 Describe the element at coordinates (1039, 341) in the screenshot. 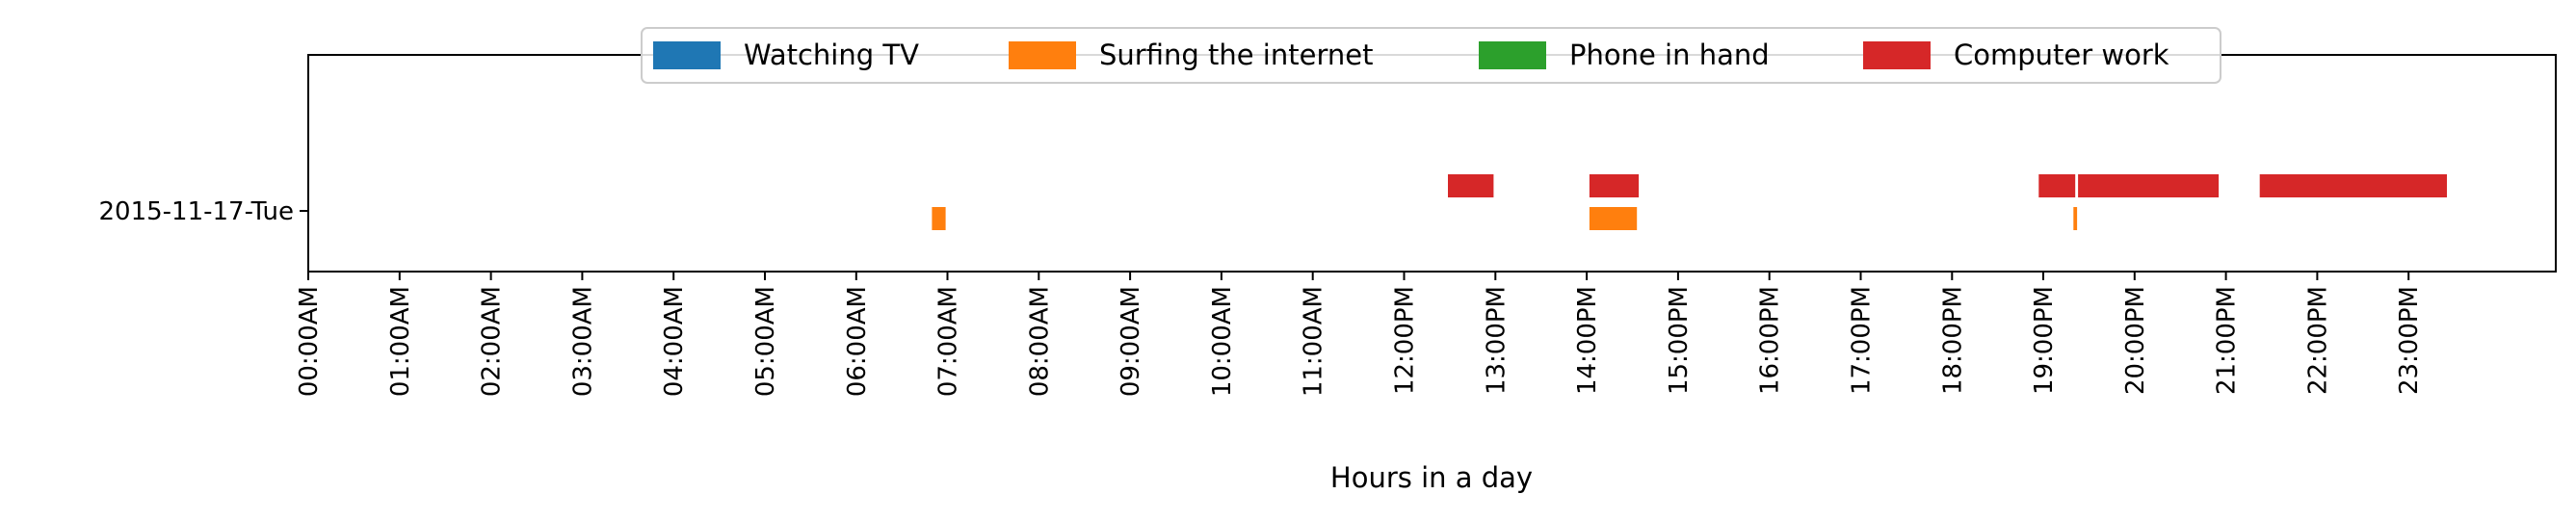

I see `x-tick-label: 08:00AM` at that location.